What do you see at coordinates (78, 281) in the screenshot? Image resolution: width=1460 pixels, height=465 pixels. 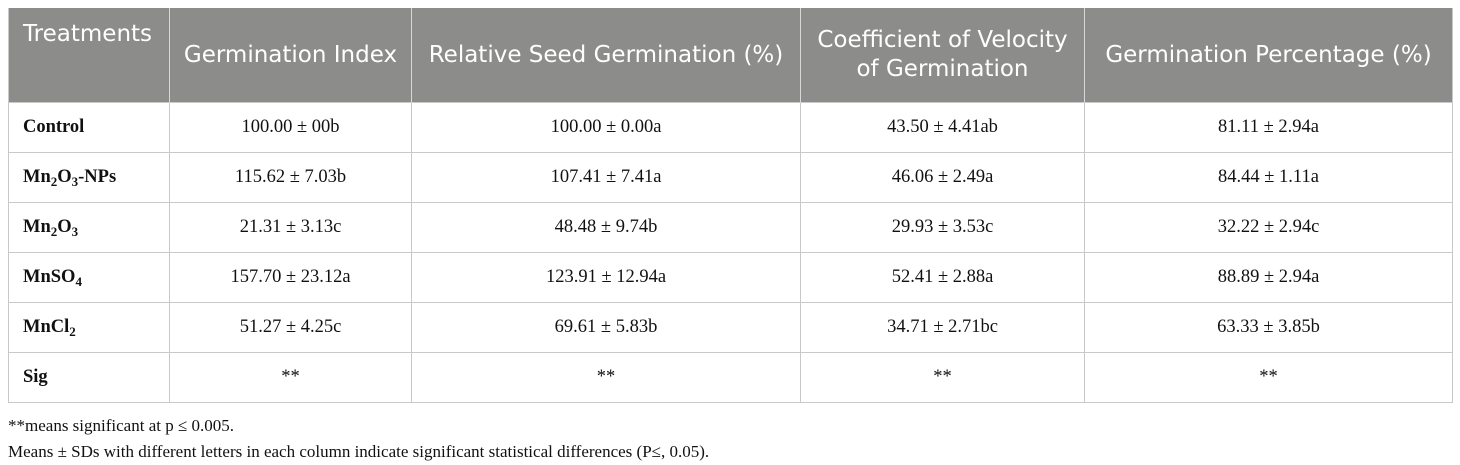 I see `subscript: 4` at bounding box center [78, 281].